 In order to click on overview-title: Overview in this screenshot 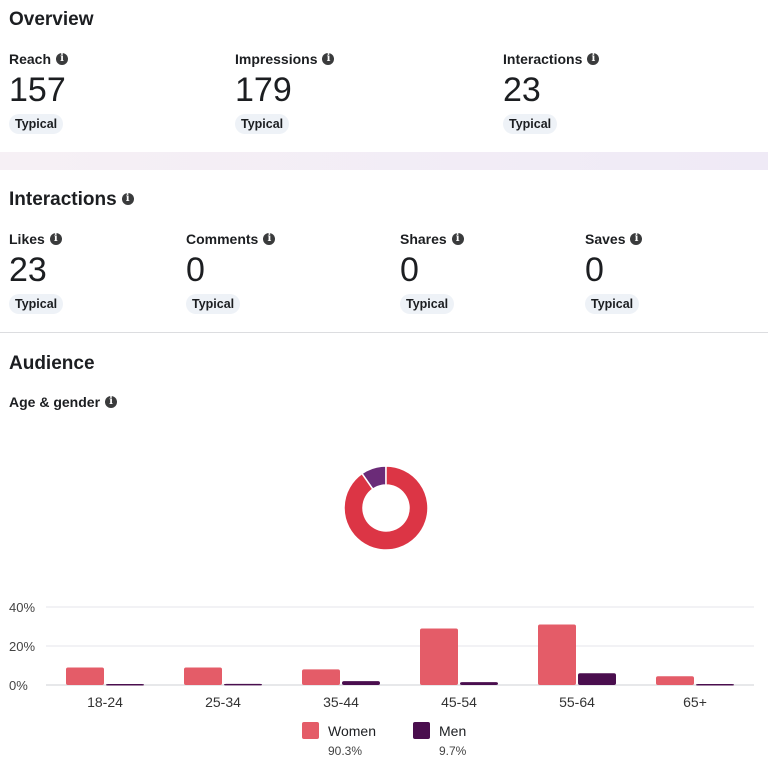, I will do `click(51, 19)`.